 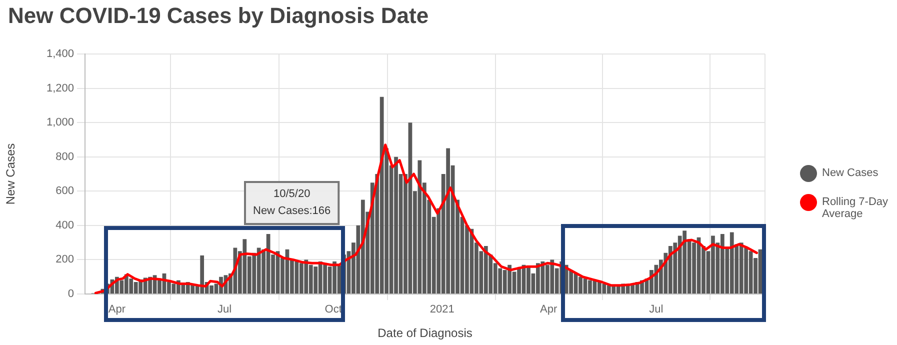 I want to click on legend-label: Rolling 7-Day Average, so click(x=856, y=207).